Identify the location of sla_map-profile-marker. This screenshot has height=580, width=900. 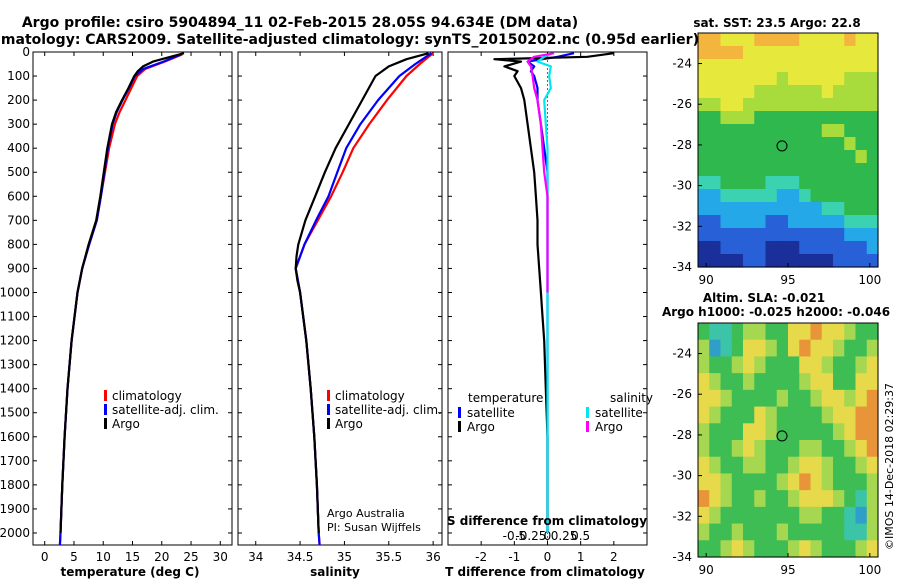
(782, 436).